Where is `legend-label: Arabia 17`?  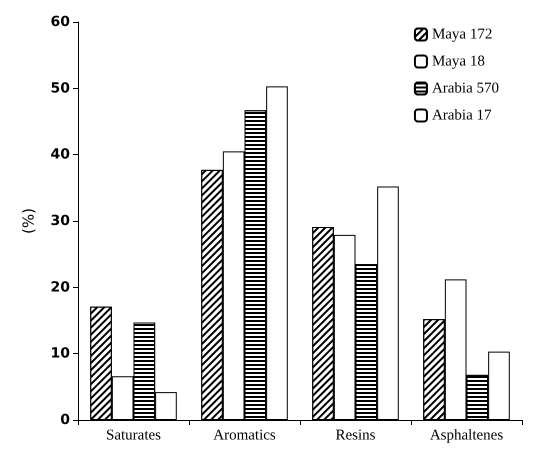 legend-label: Arabia 17 is located at coordinates (462, 116).